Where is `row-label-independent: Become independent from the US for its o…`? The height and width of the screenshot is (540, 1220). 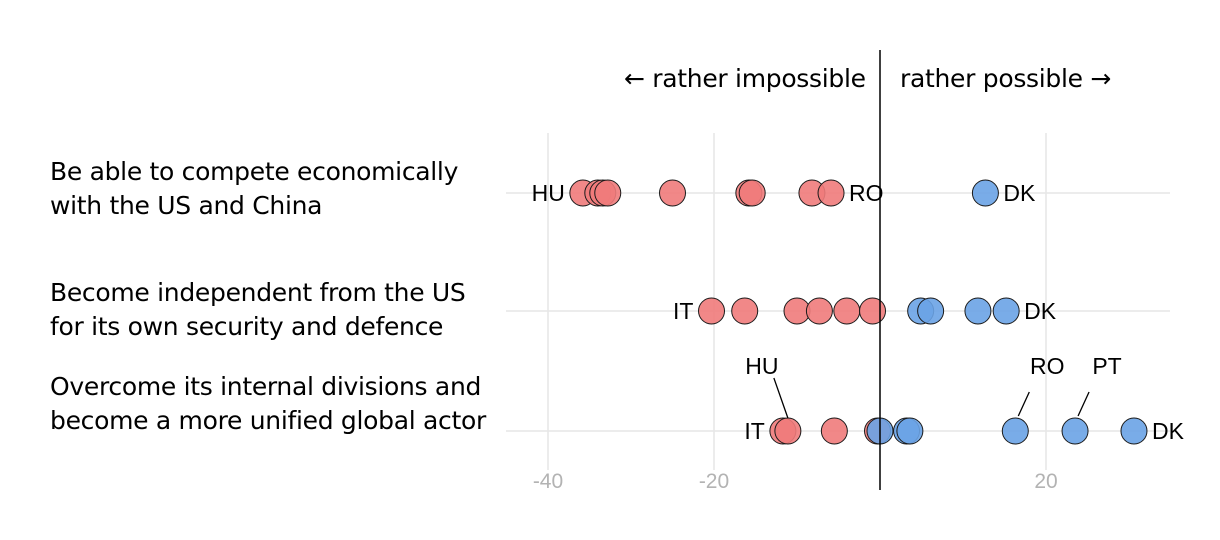 row-label-independent: Become independent from the US for its o… is located at coordinates (258, 309).